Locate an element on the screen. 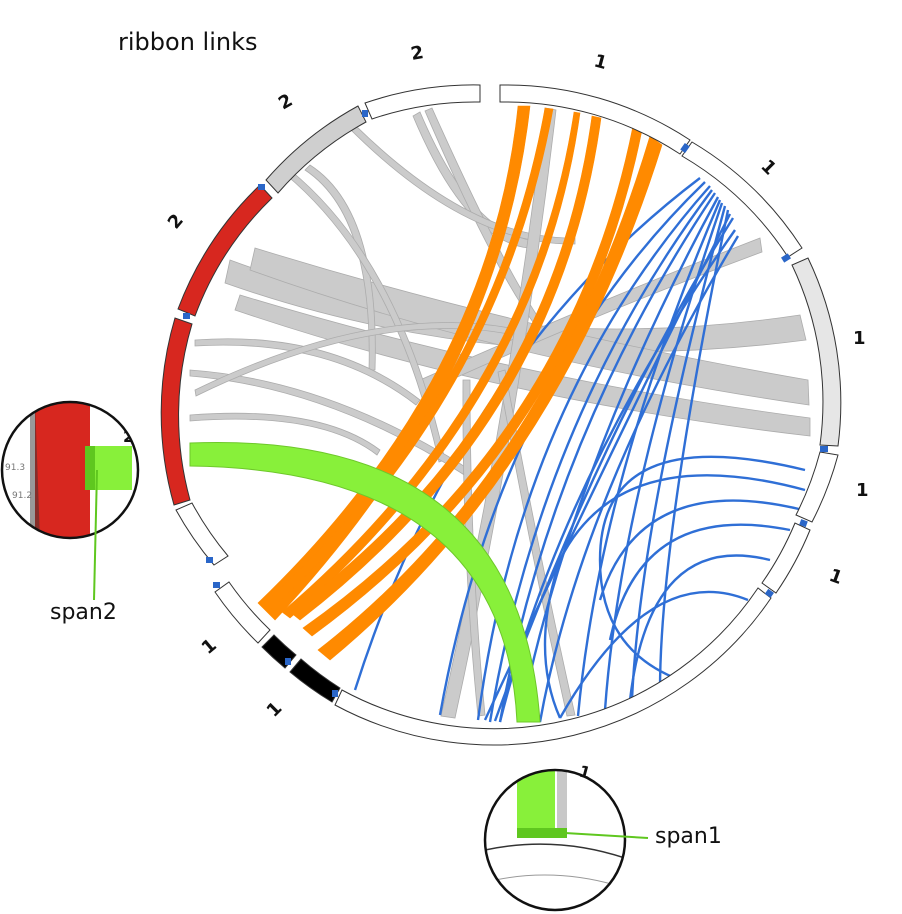 This screenshot has height=914, width=902. segment-1i is located at coordinates (242, 612).